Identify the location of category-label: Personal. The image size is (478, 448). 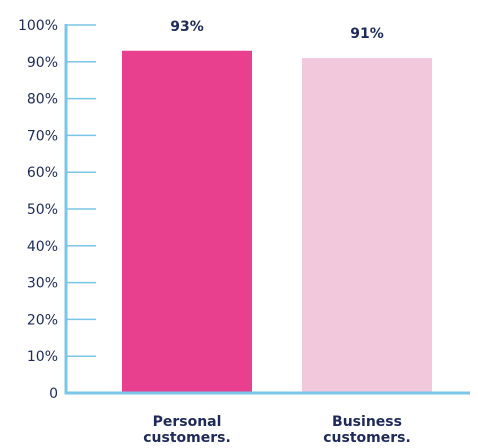
(187, 422).